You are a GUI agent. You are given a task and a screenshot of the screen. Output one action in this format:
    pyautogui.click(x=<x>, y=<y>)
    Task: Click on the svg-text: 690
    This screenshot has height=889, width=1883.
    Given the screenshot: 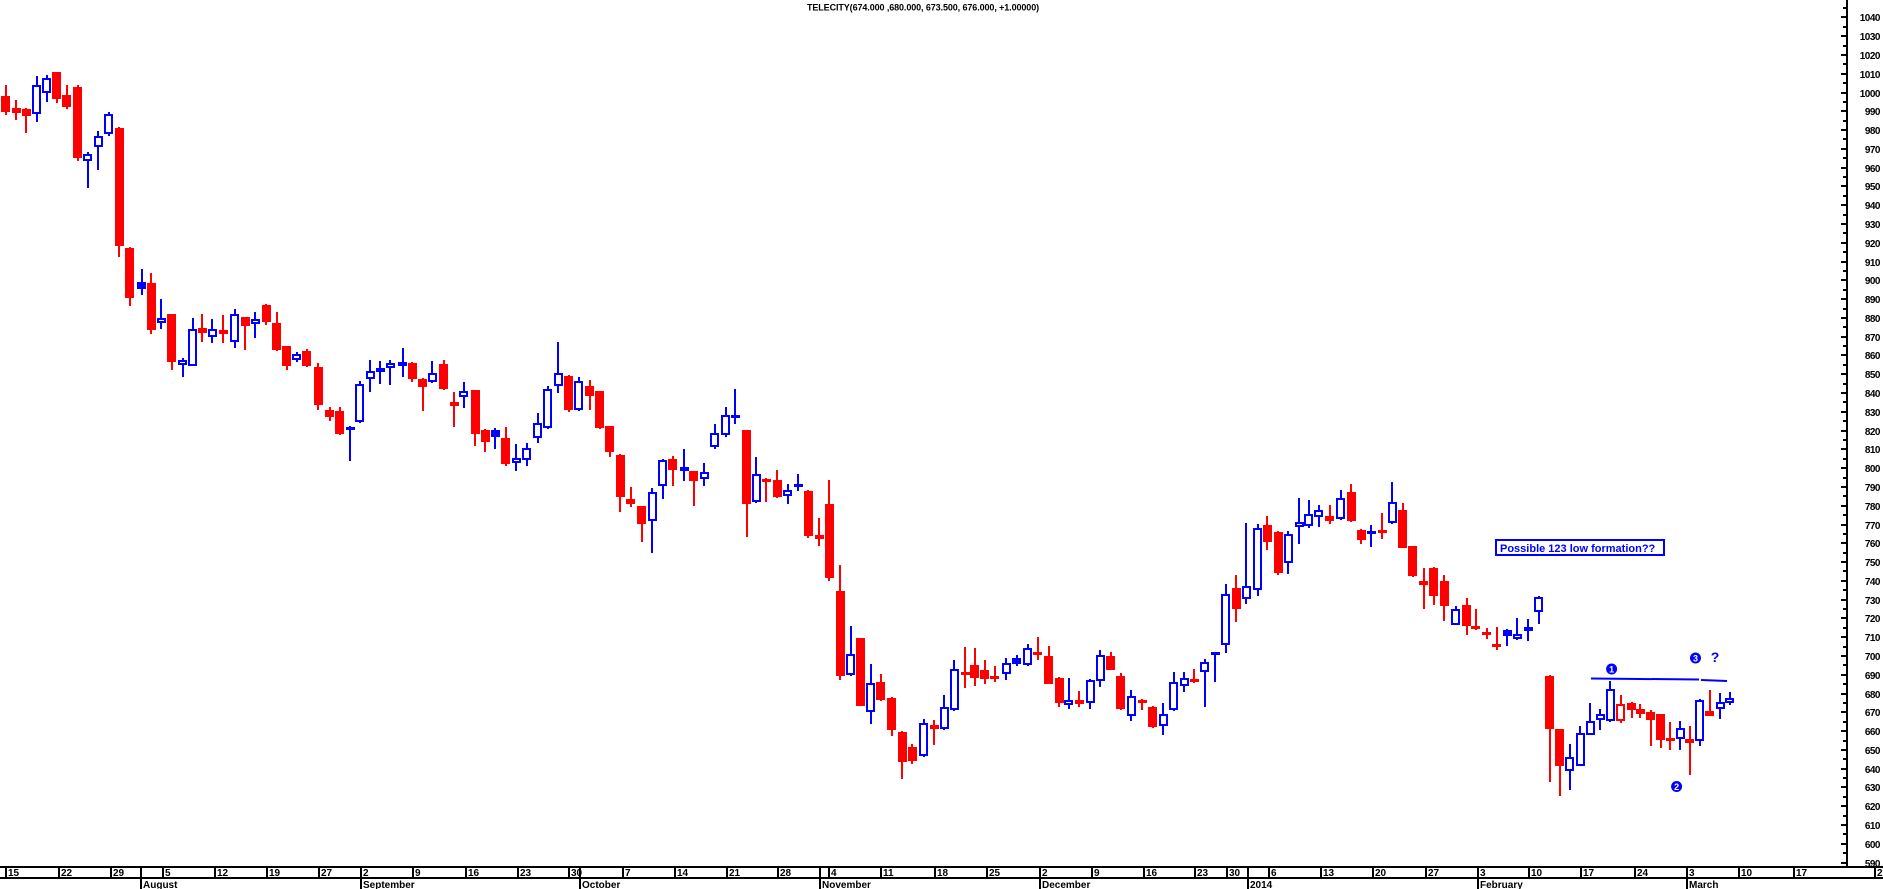 What is the action you would take?
    pyautogui.click(x=1873, y=676)
    